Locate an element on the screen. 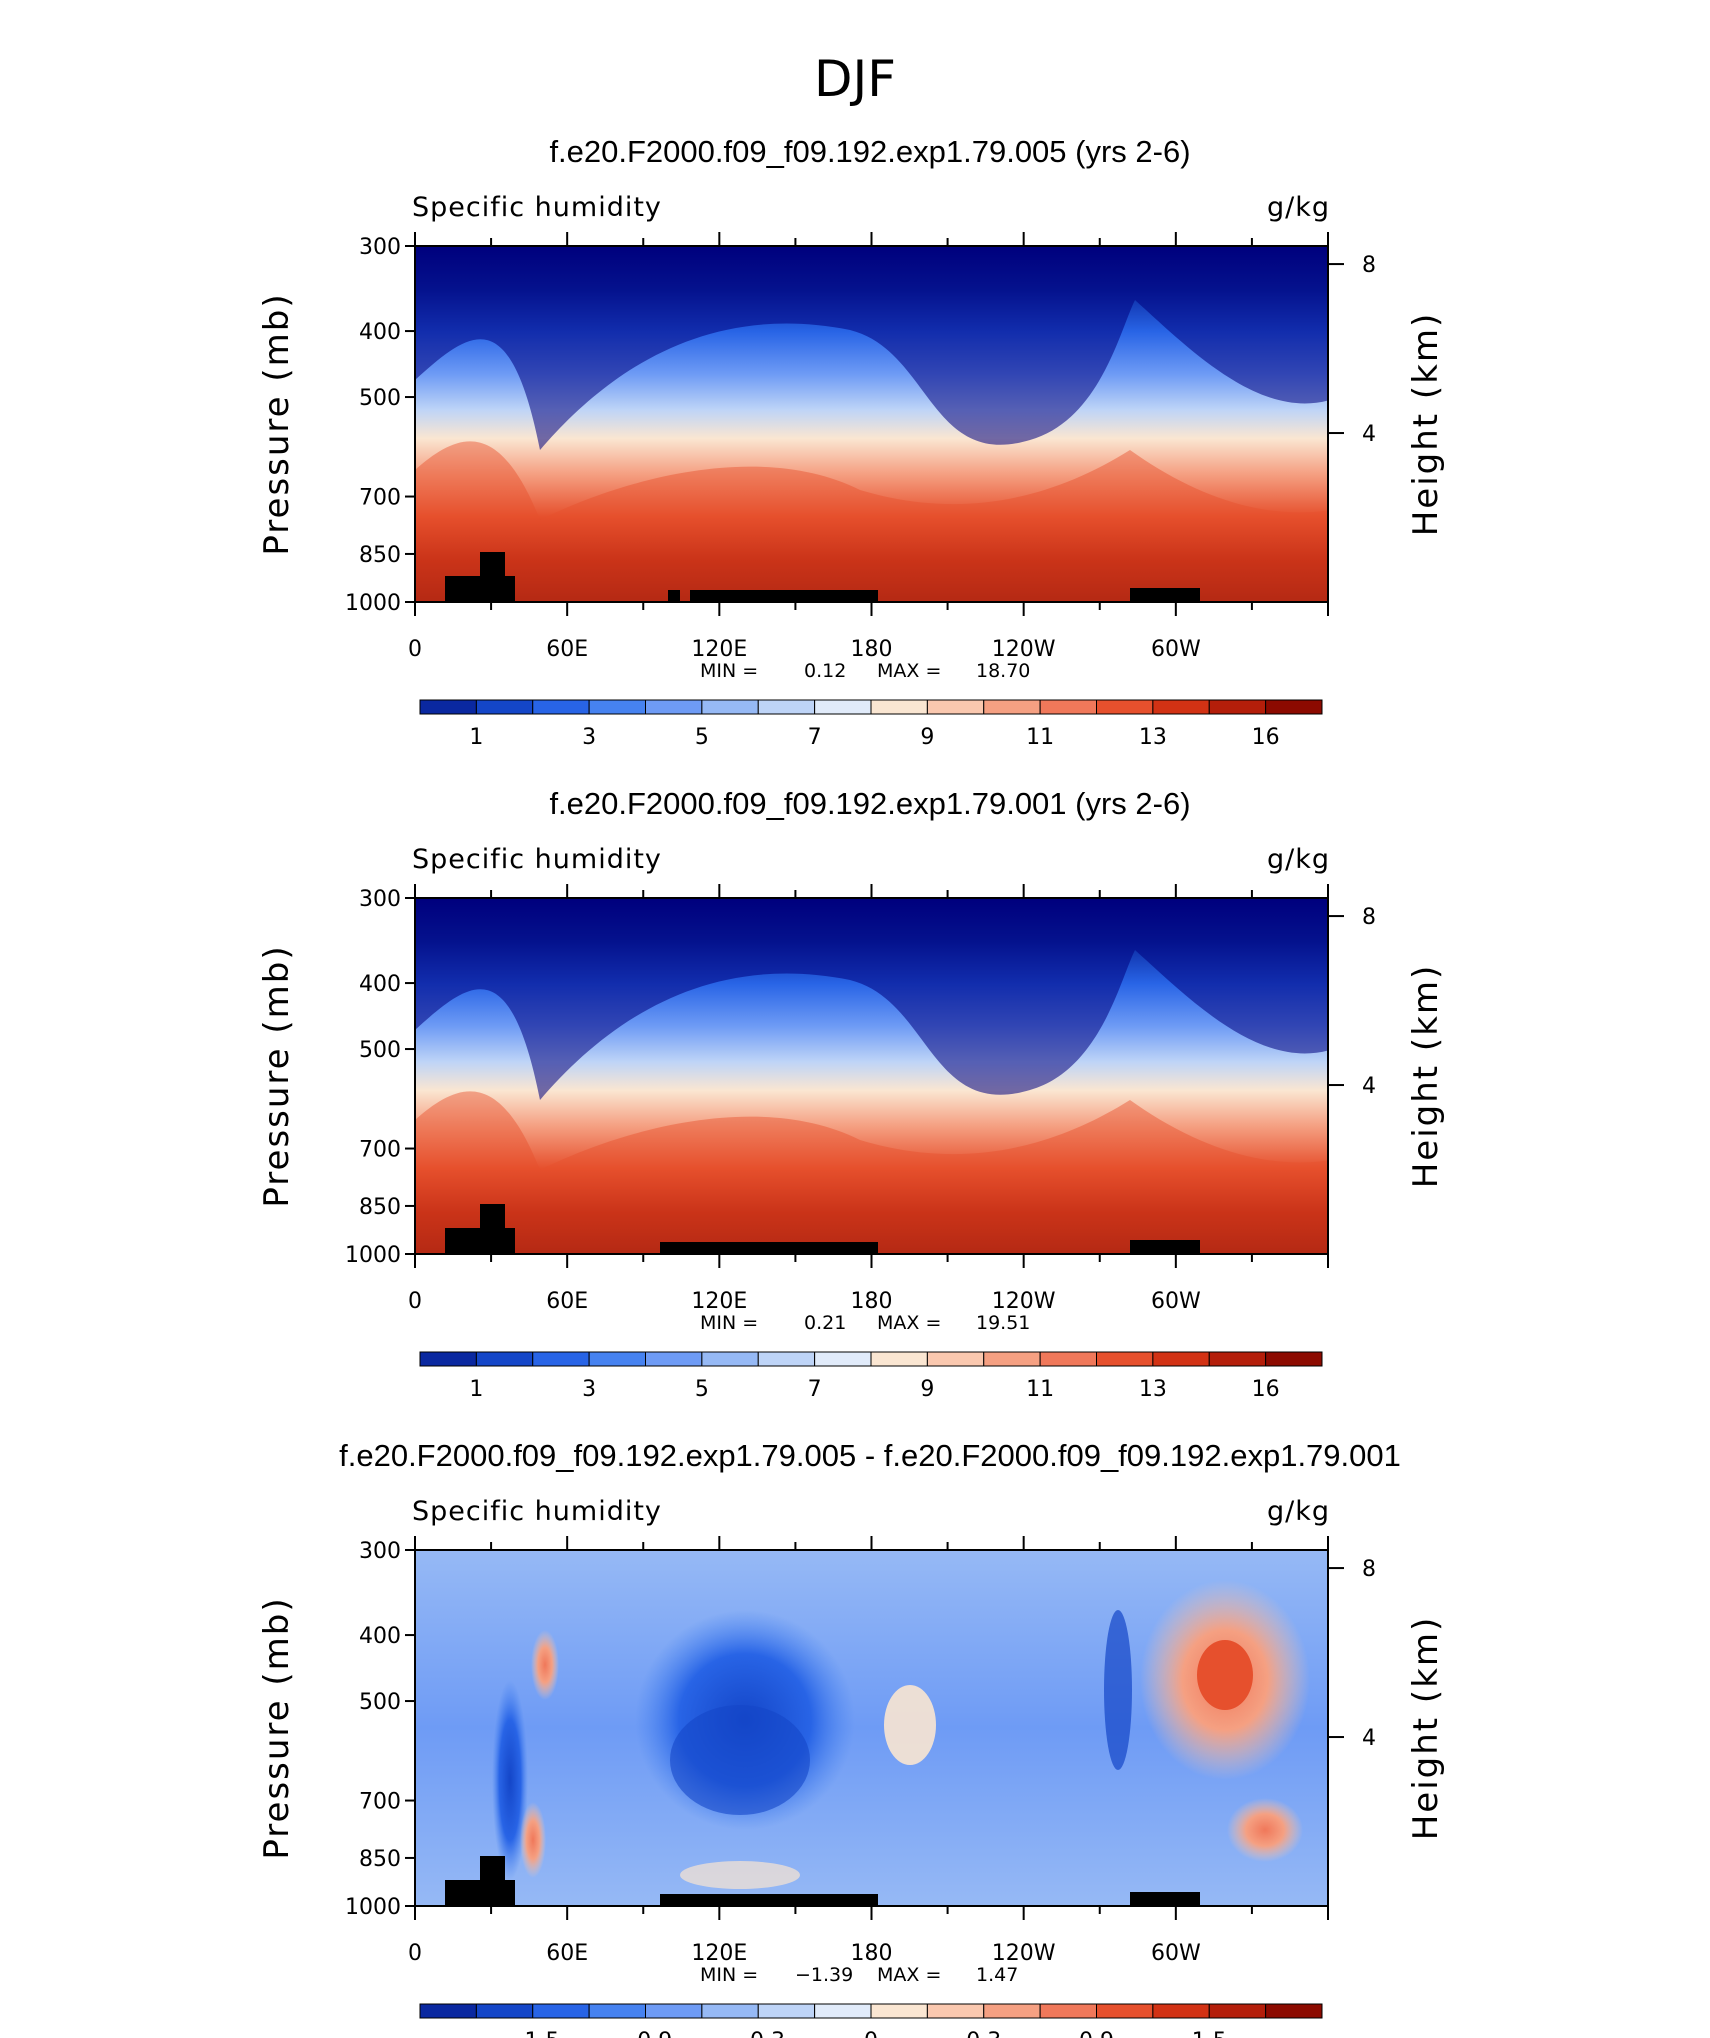 The width and height of the screenshot is (1710, 2038). colorbar-label: −0.3 is located at coordinates (758, 2033).